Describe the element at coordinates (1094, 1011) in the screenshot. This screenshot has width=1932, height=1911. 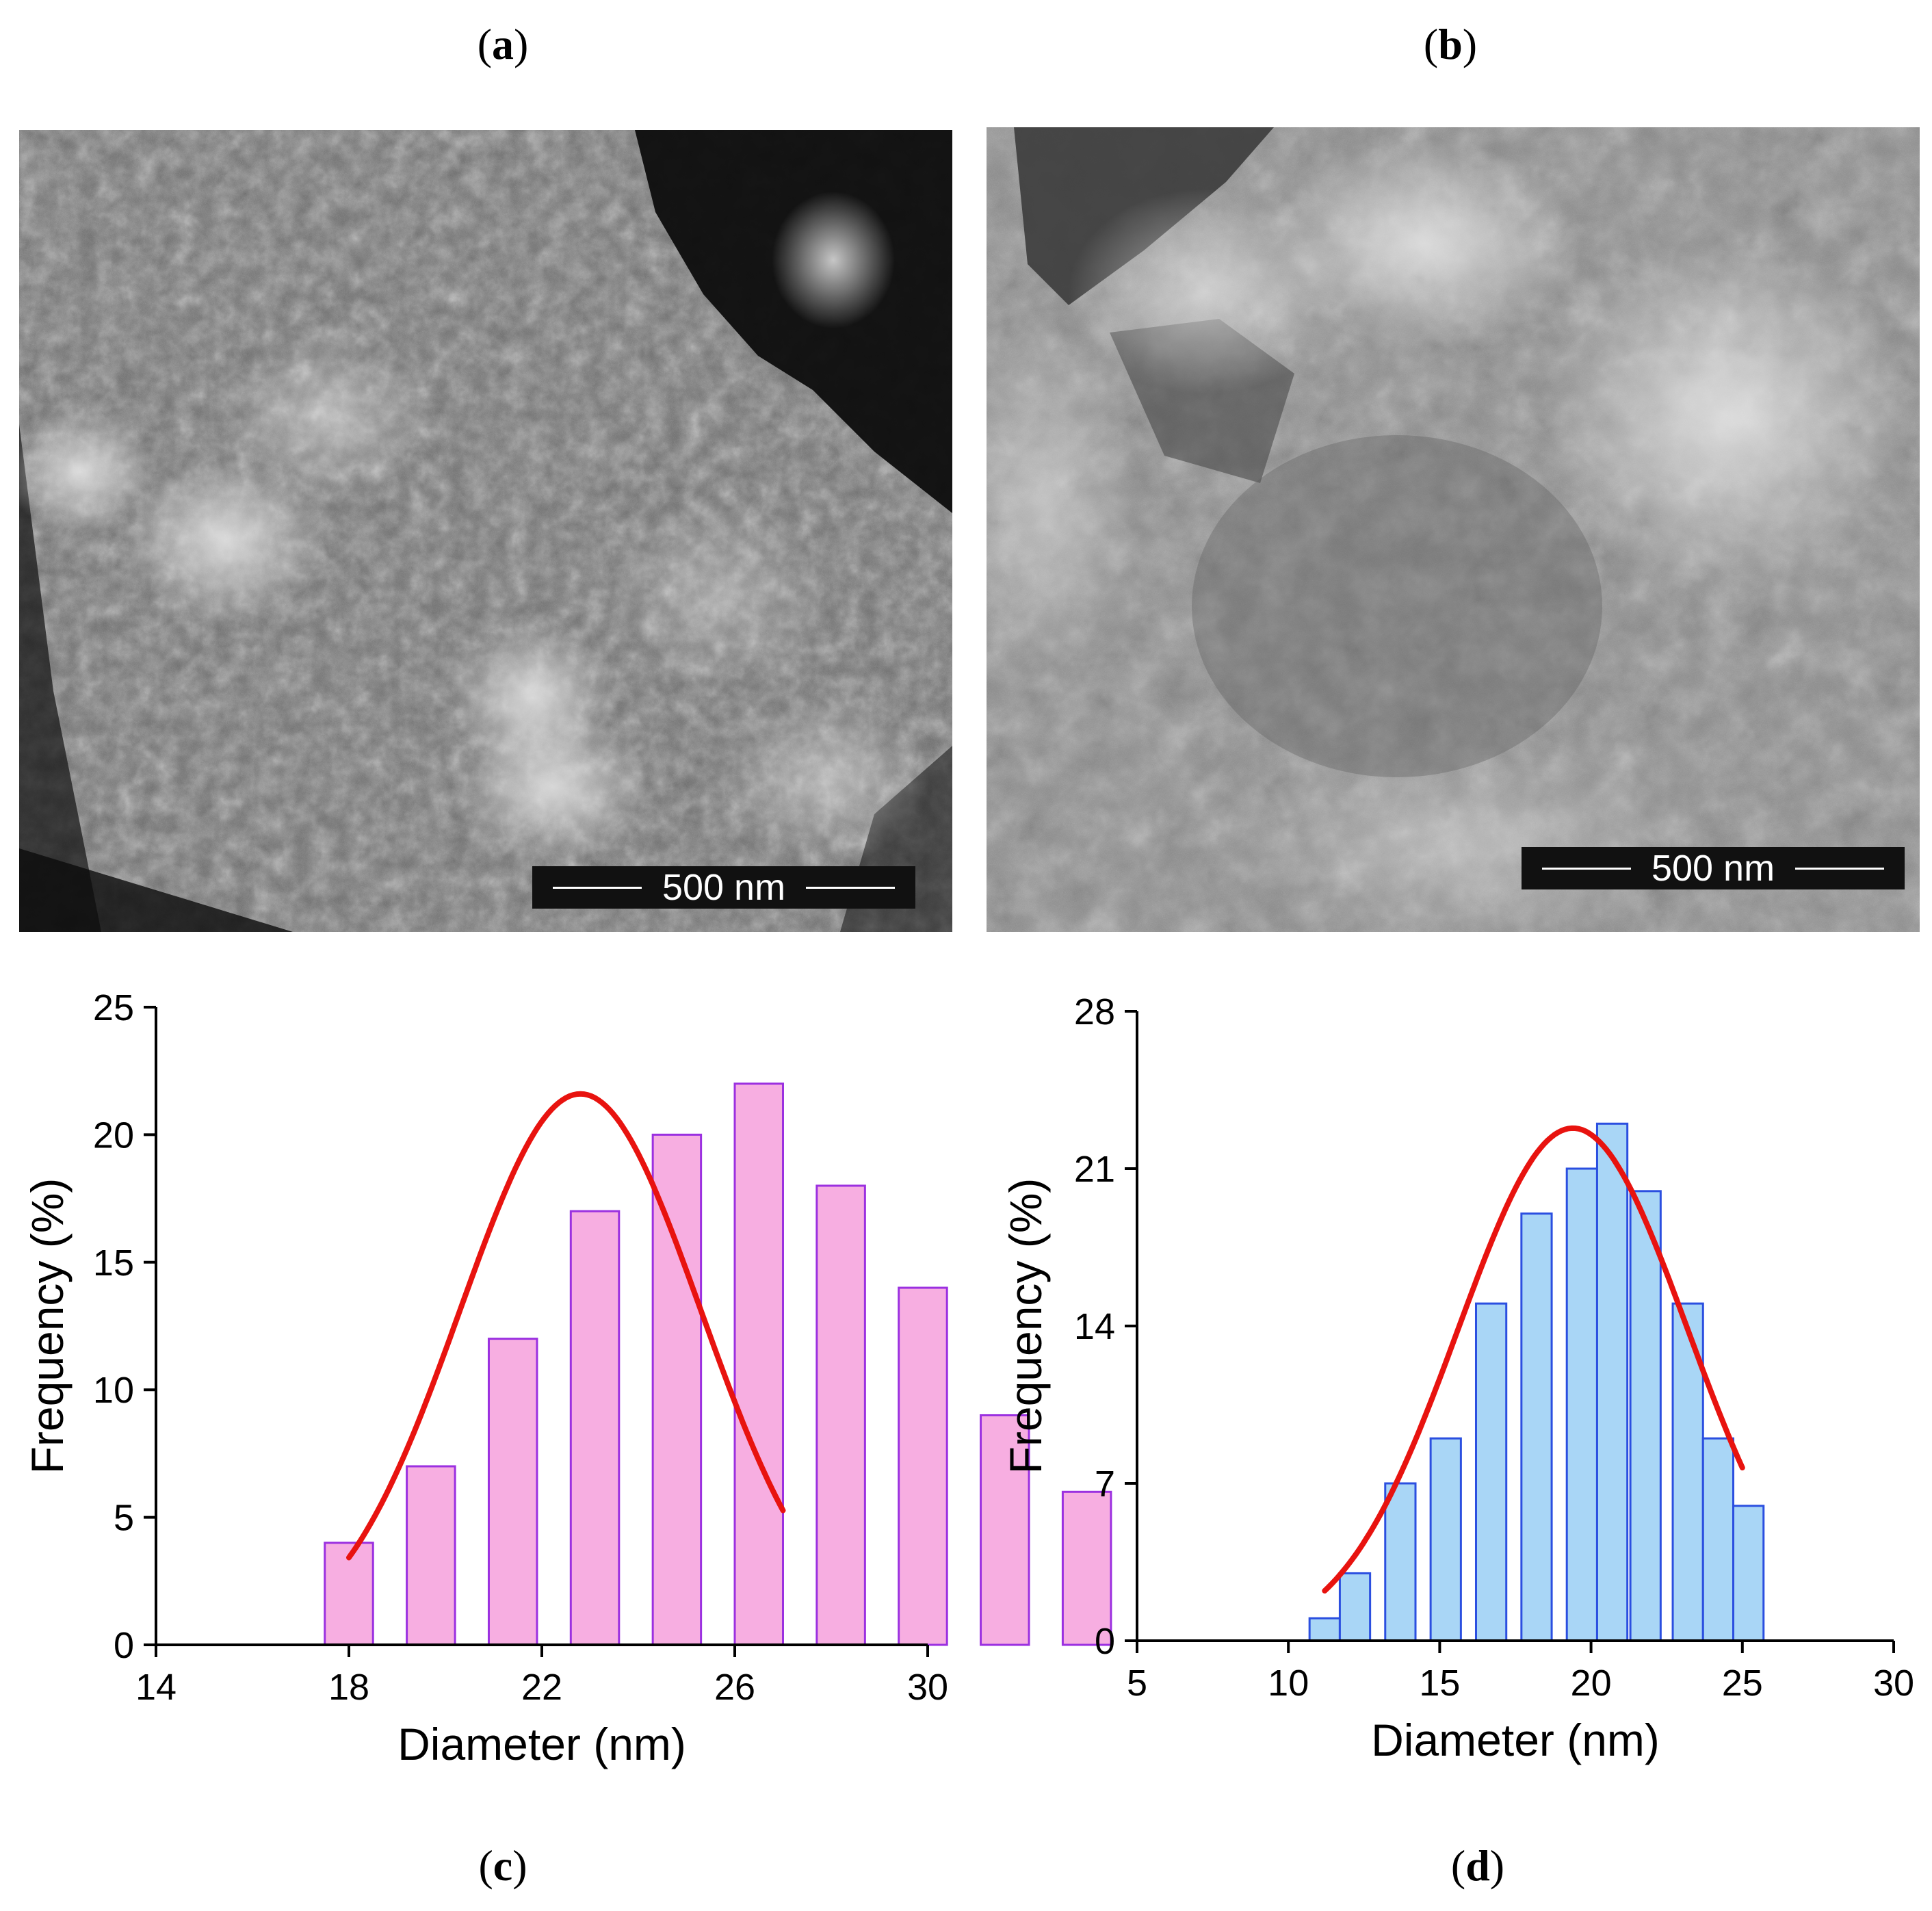
I see `y-tick-label: 28` at that location.